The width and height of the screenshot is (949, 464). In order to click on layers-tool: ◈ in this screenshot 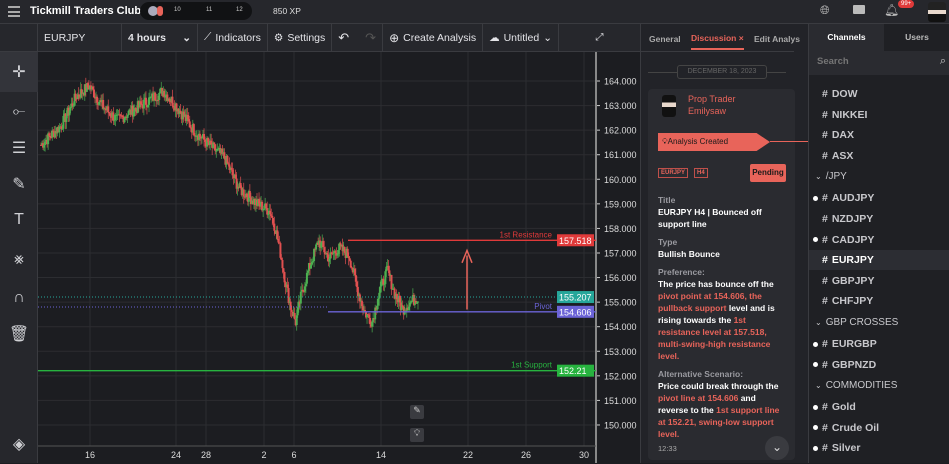, I will do `click(19, 444)`.